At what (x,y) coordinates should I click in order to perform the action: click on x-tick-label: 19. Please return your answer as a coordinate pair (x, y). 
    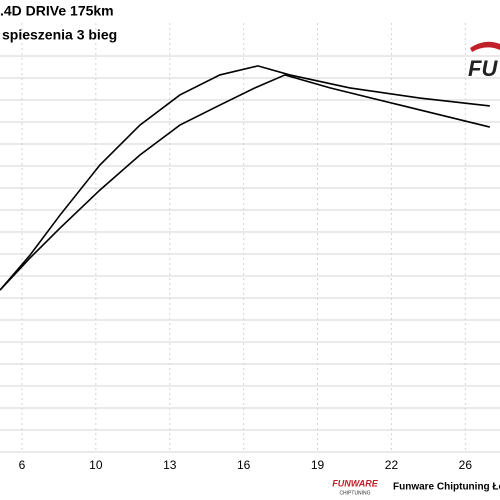
    Looking at the image, I should click on (318, 465).